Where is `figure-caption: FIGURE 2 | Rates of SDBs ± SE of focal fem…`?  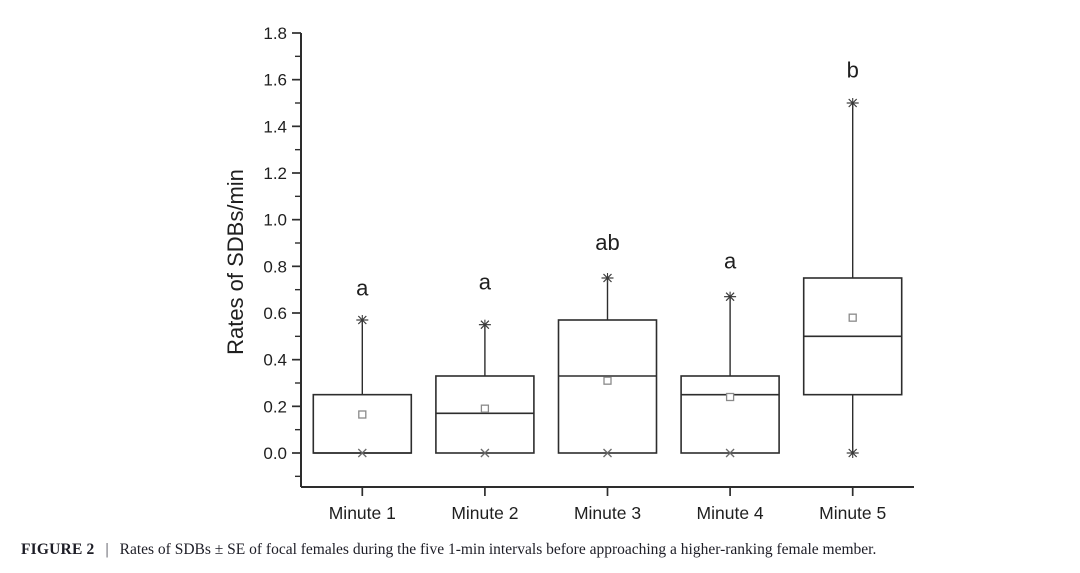 figure-caption: FIGURE 2 | Rates of SDBs ± SE of focal fem… is located at coordinates (544, 549).